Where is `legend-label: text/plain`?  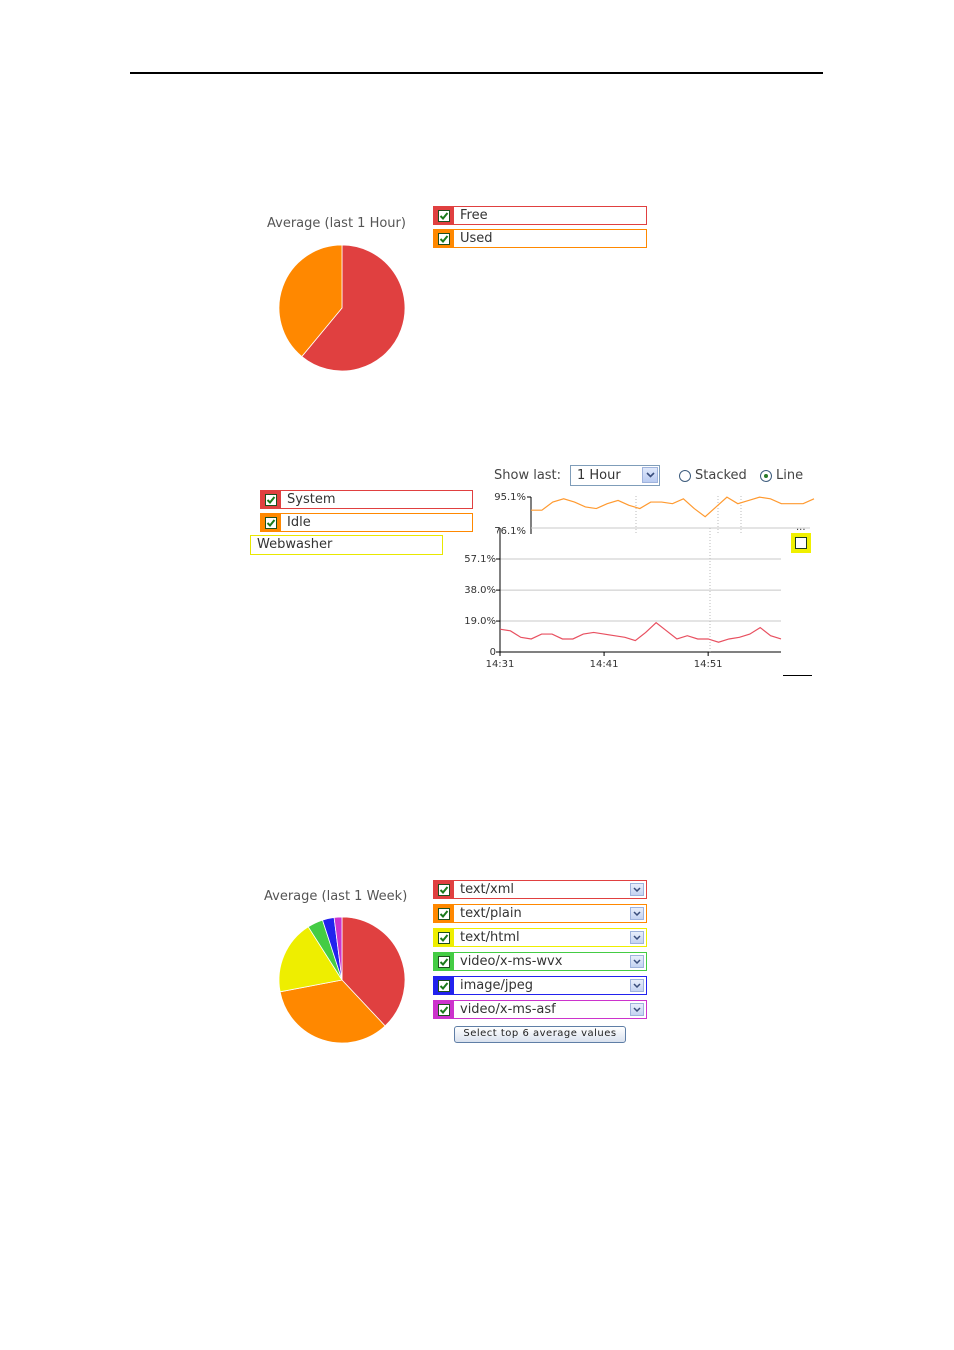 legend-label: text/plain is located at coordinates (491, 913).